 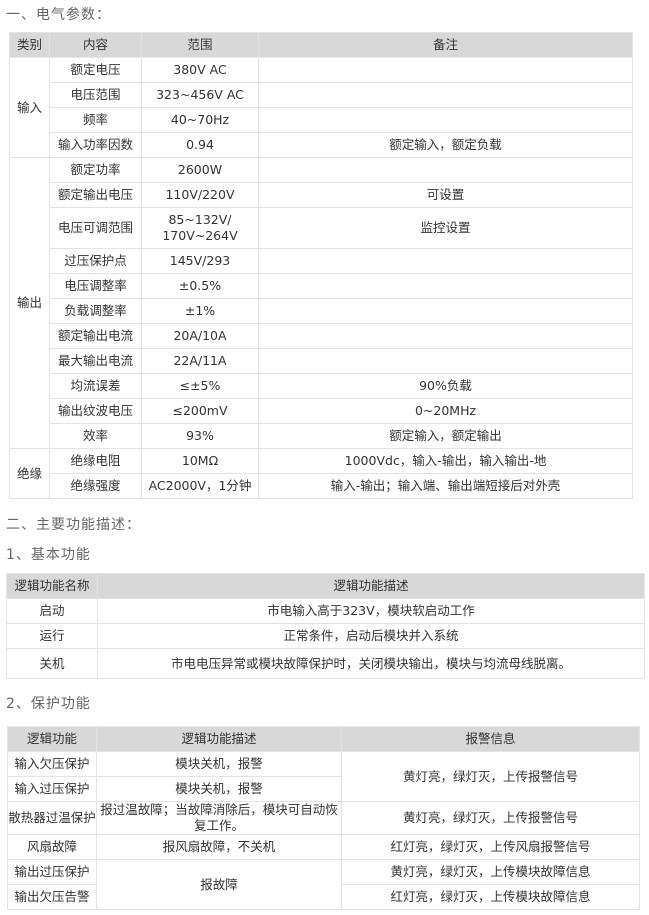 I want to click on table-row: 输入欠压保护 模块关机，报警 黄灯亮，绿灯灭，上传报警信号, so click(x=323, y=776).